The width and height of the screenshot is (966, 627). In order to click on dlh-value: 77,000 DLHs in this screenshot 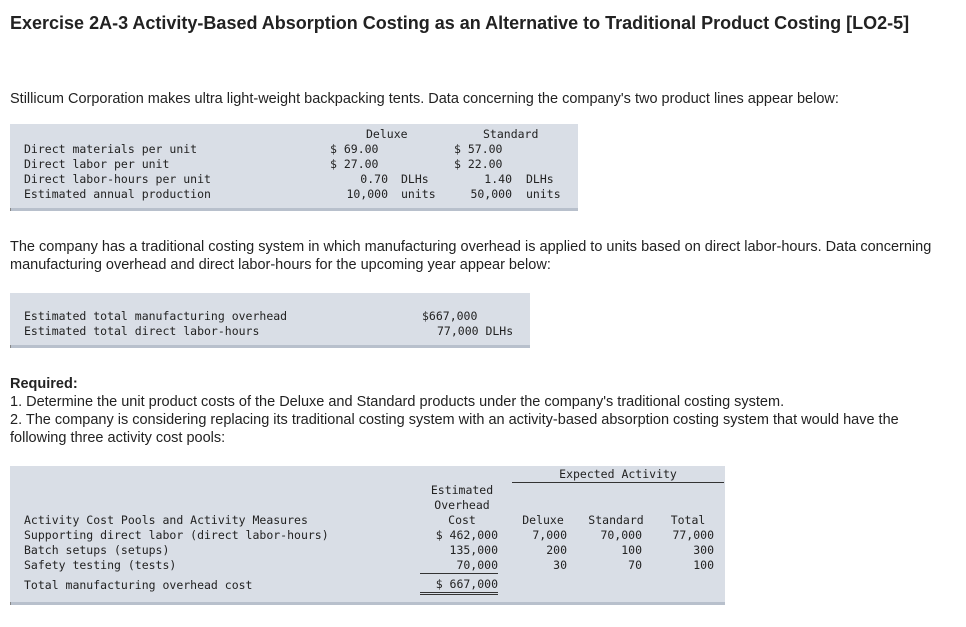, I will do `click(475, 331)`.